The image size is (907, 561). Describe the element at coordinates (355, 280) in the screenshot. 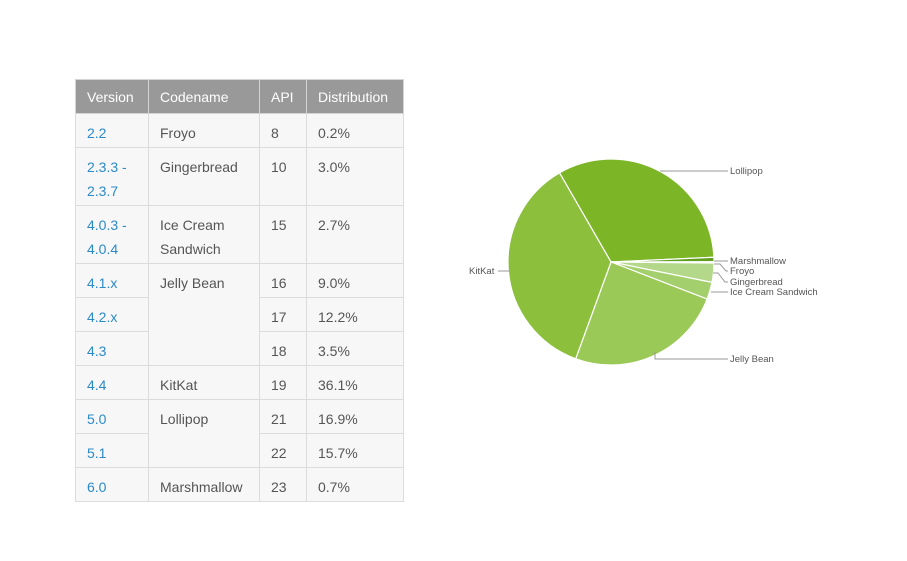

I see `distribution-cell: 9.0%` at that location.